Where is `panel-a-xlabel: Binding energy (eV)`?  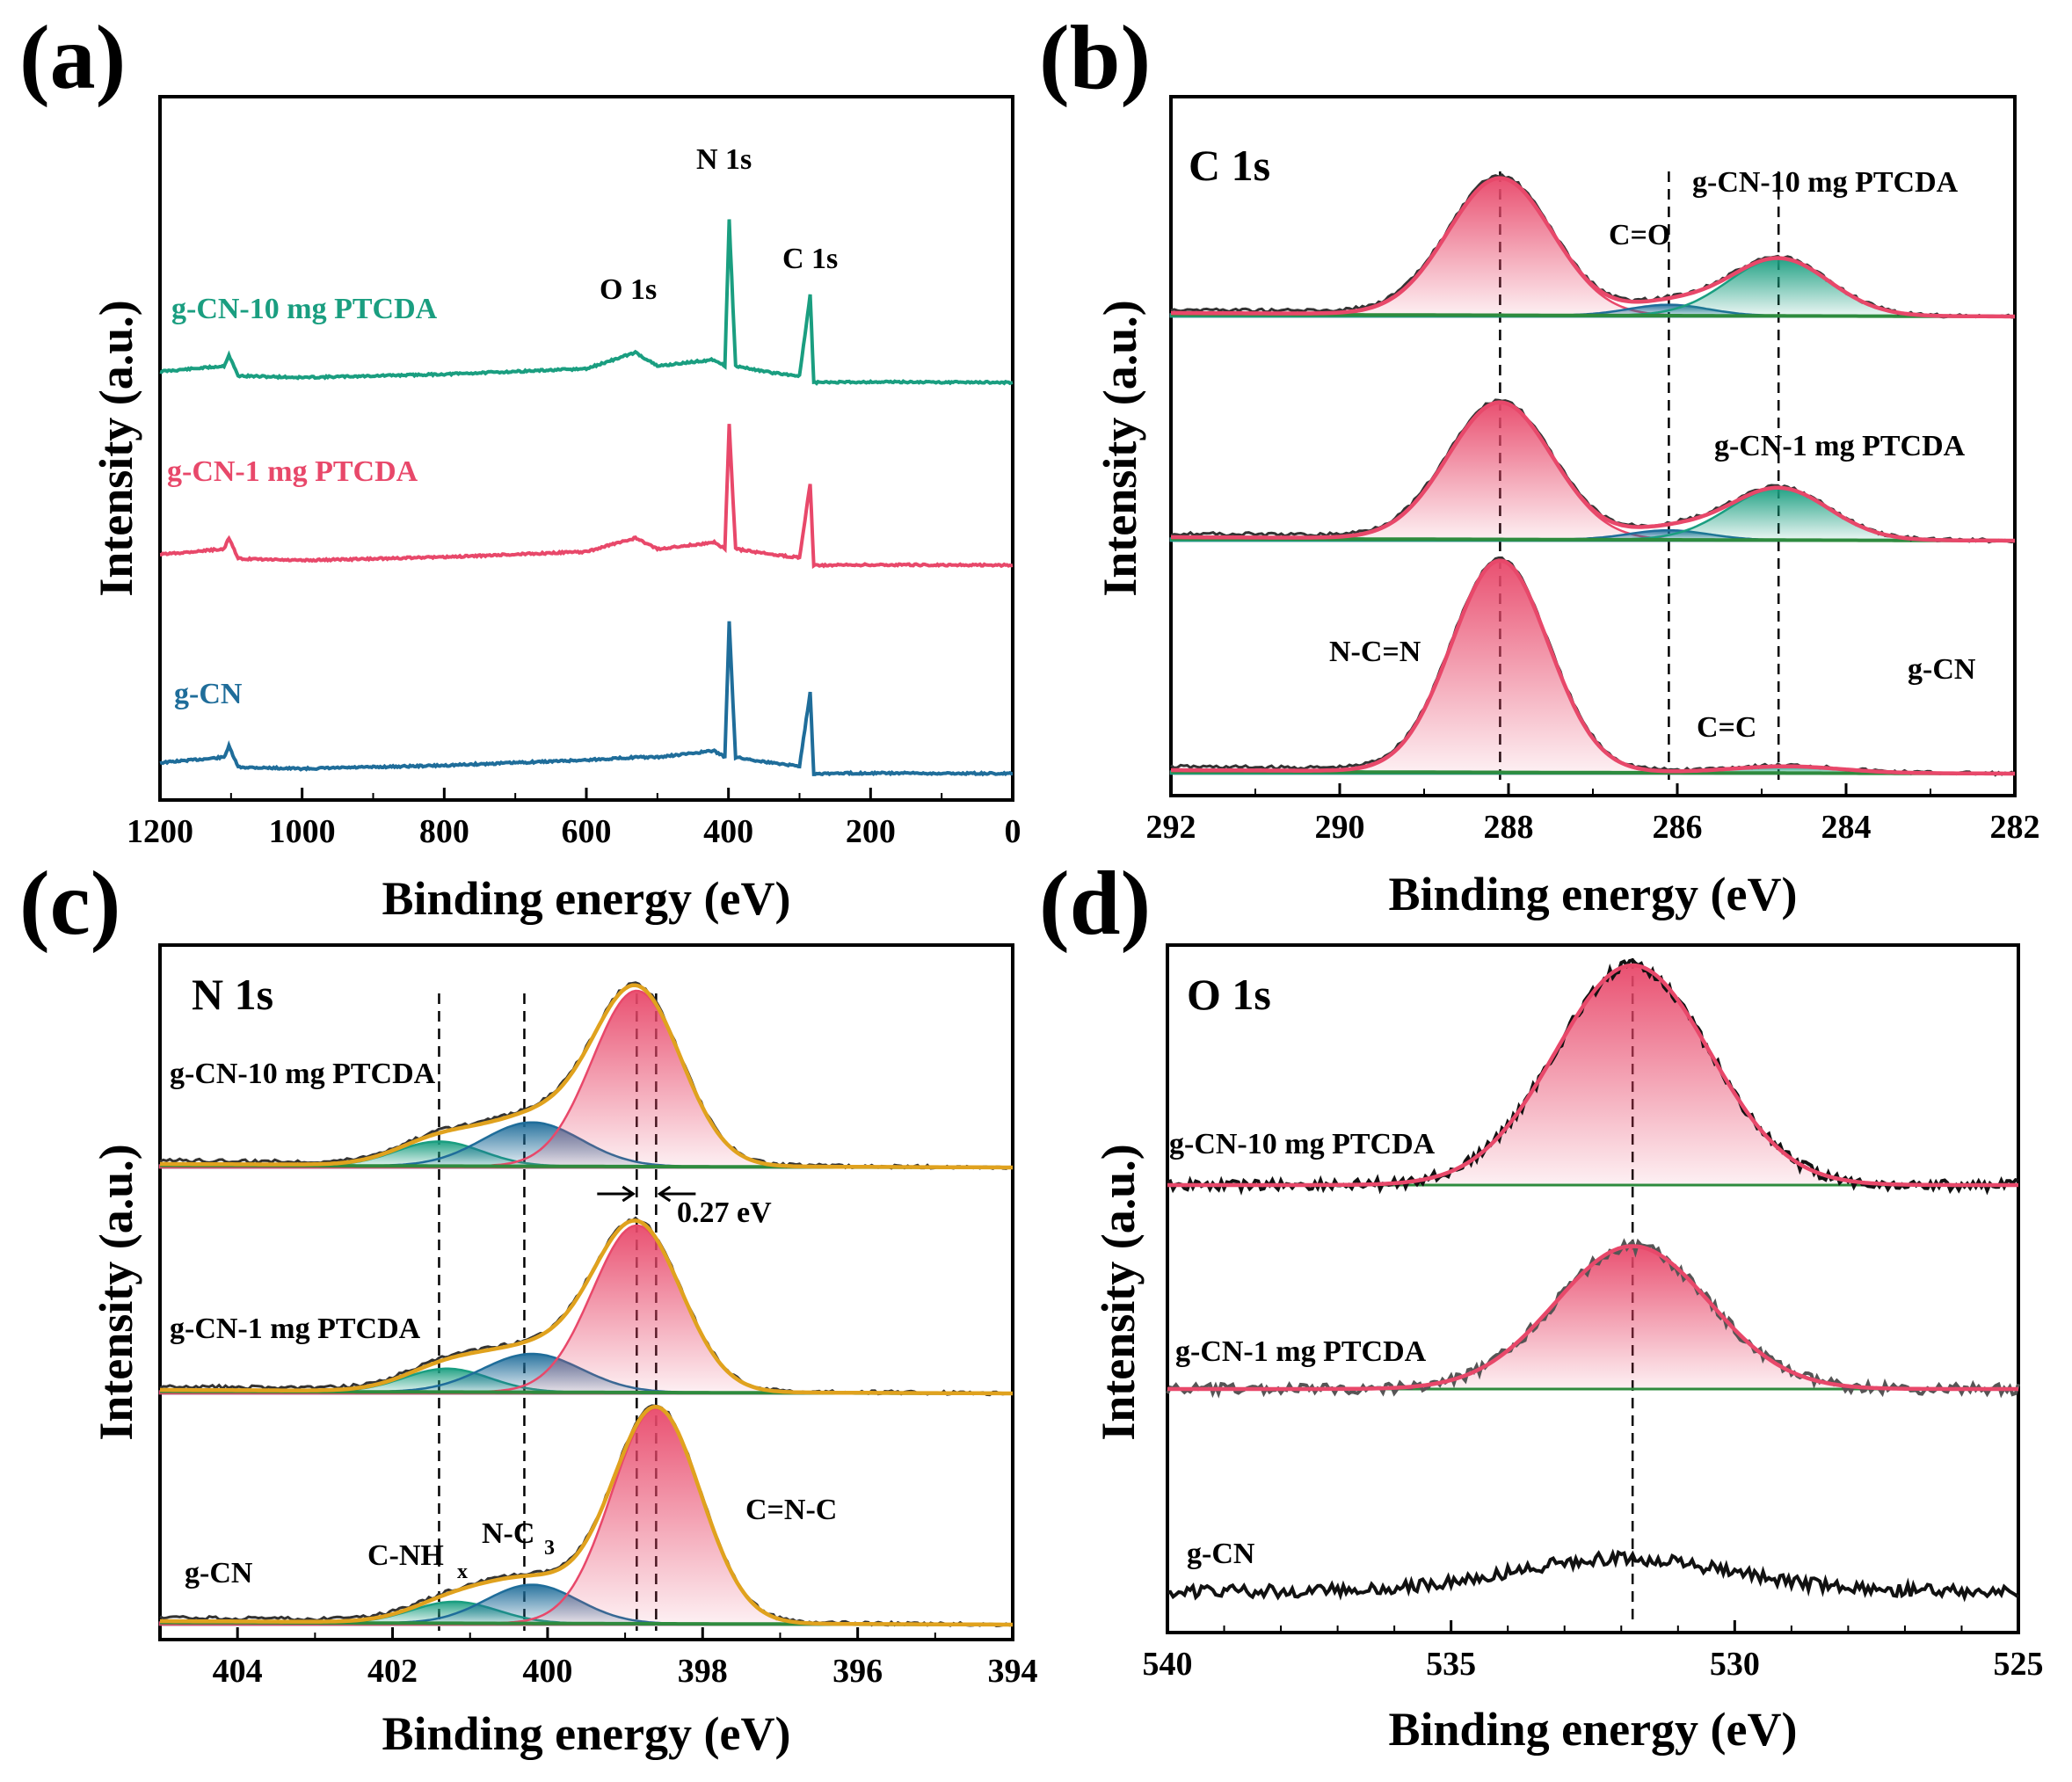 panel-a-xlabel: Binding energy (eV) is located at coordinates (586, 898).